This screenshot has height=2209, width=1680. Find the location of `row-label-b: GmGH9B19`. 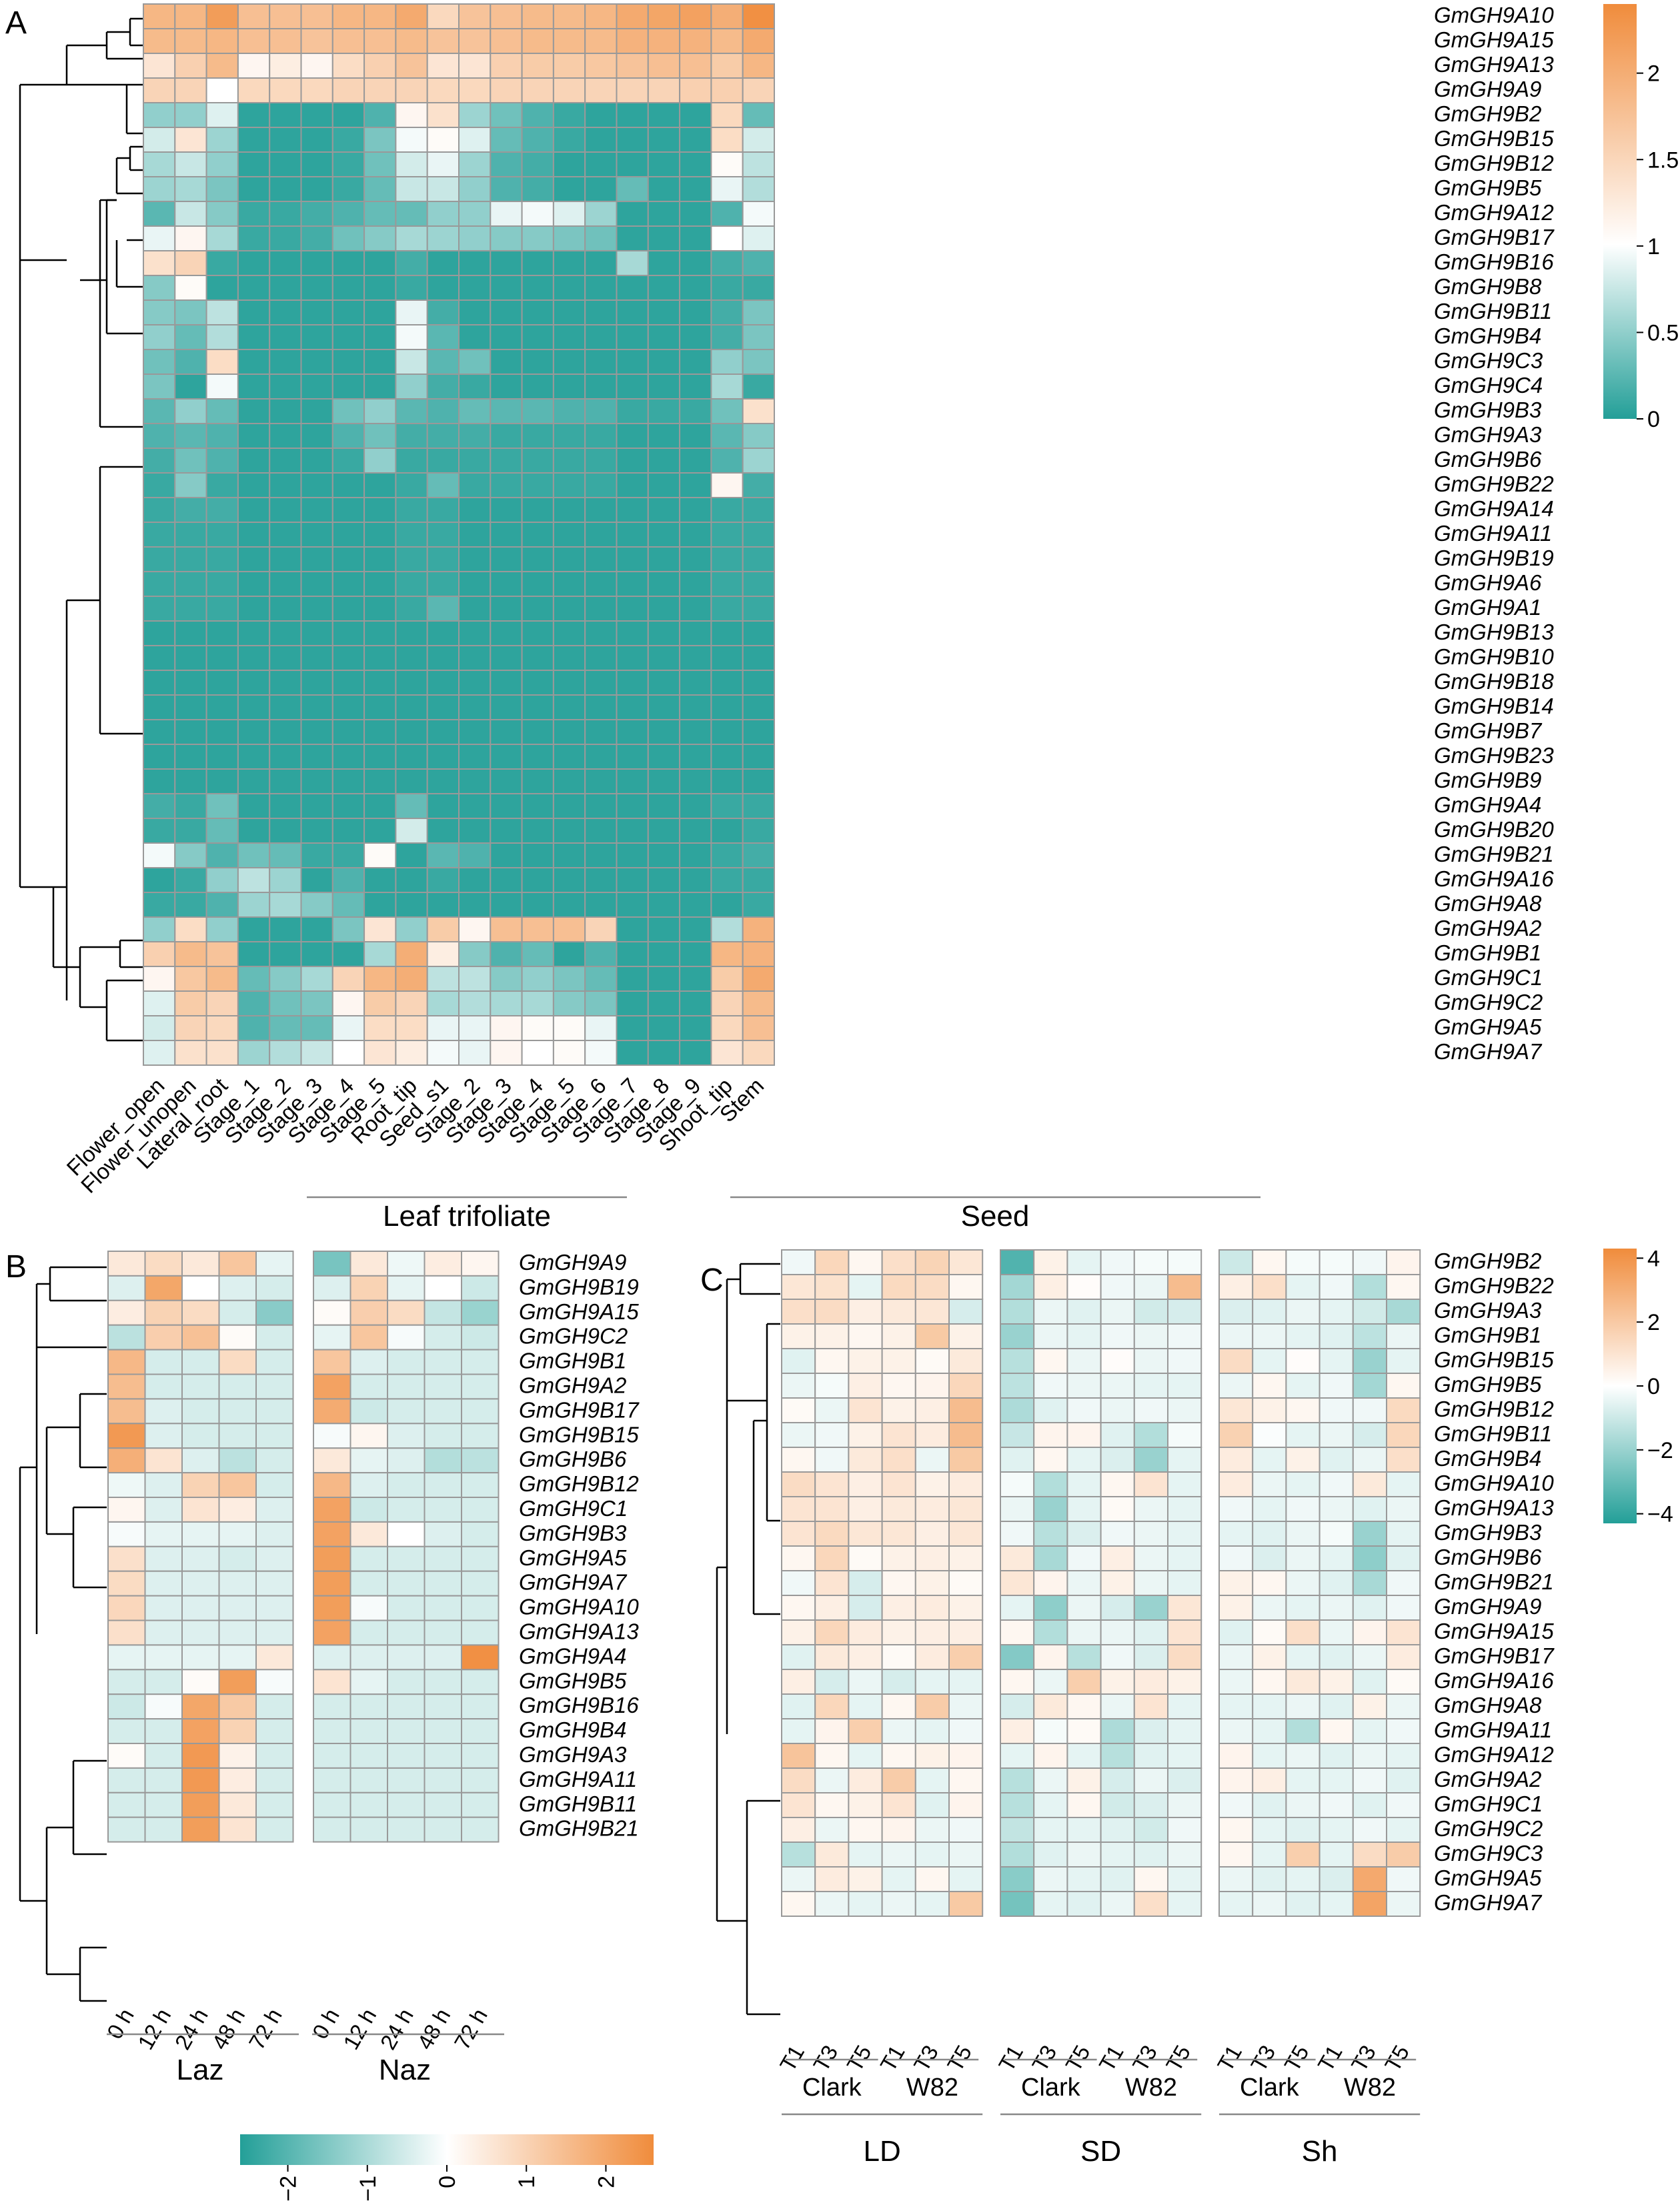

row-label-b: GmGH9B19 is located at coordinates (579, 1287).